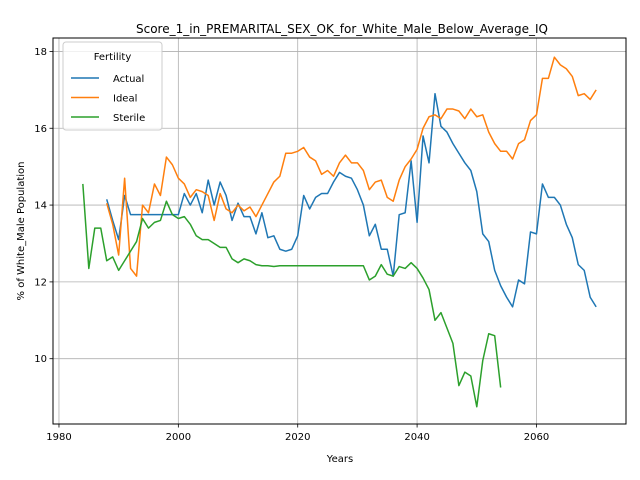  I want to click on legend-label-actual: Actual, so click(128, 79).